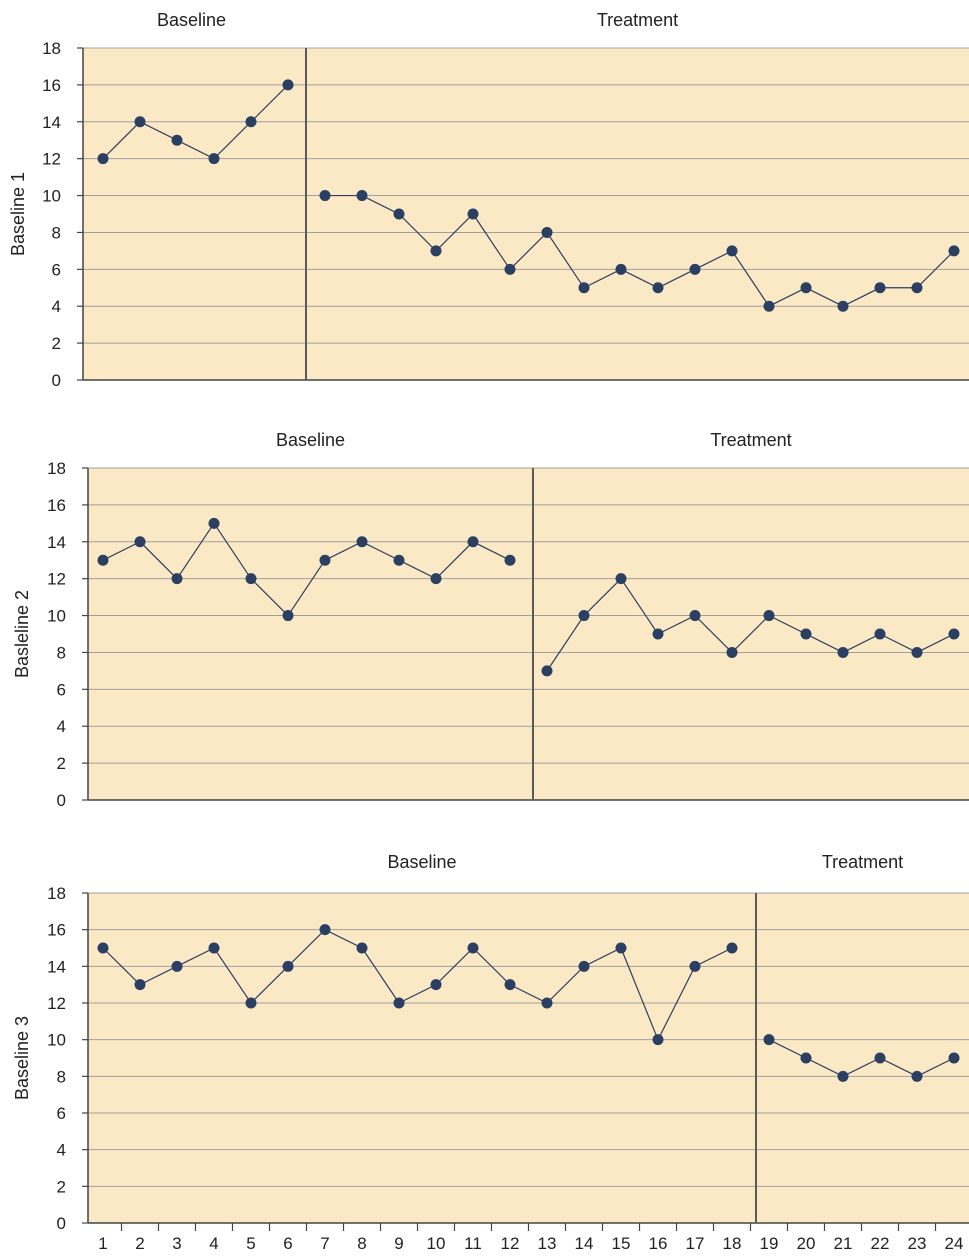  I want to click on panel-1-y-tick-label: 12, so click(51, 159).